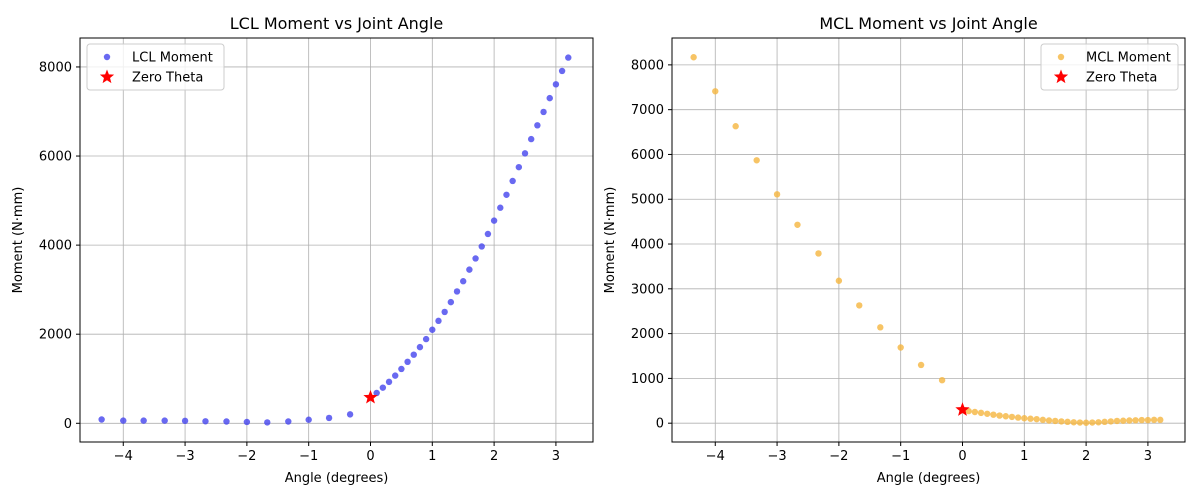 This screenshot has width=1200, height=500. What do you see at coordinates (370, 396) in the screenshot?
I see `lcl-series-zero-theta` at bounding box center [370, 396].